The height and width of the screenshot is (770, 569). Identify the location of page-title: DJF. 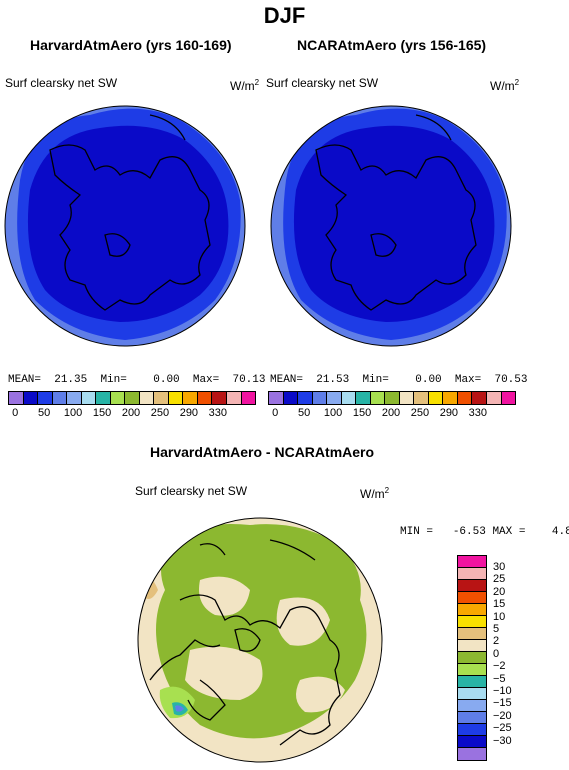
(284, 15).